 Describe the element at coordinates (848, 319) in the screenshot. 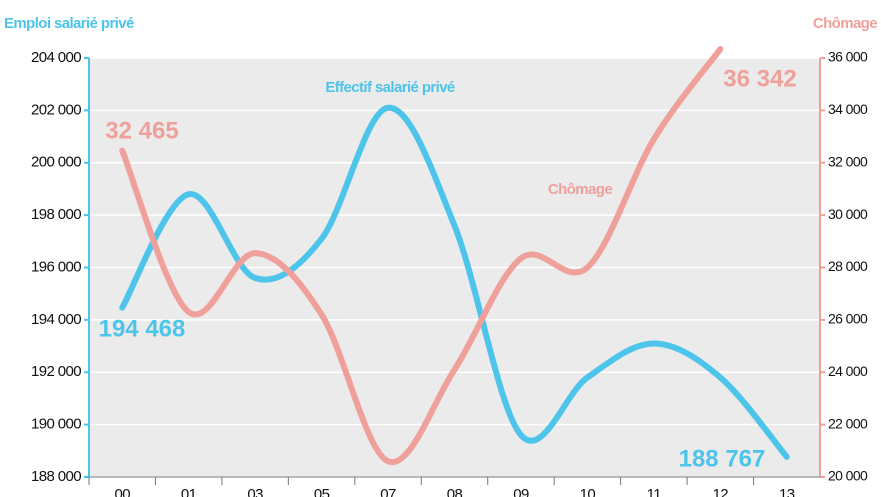

I see `y2-tick-label: 26 000` at that location.